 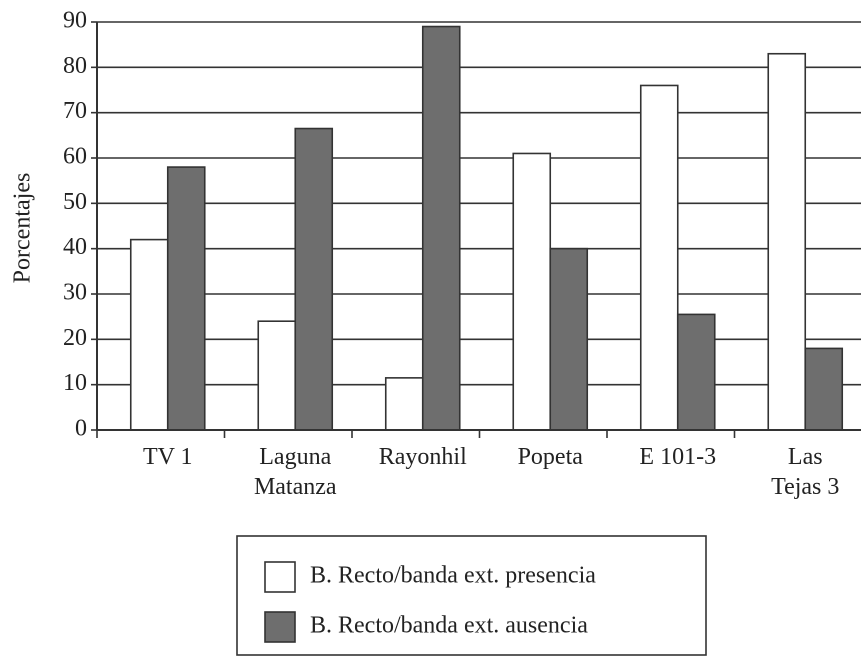 I want to click on legend-label: B. Recto/banda ext. presencia, so click(x=453, y=576).